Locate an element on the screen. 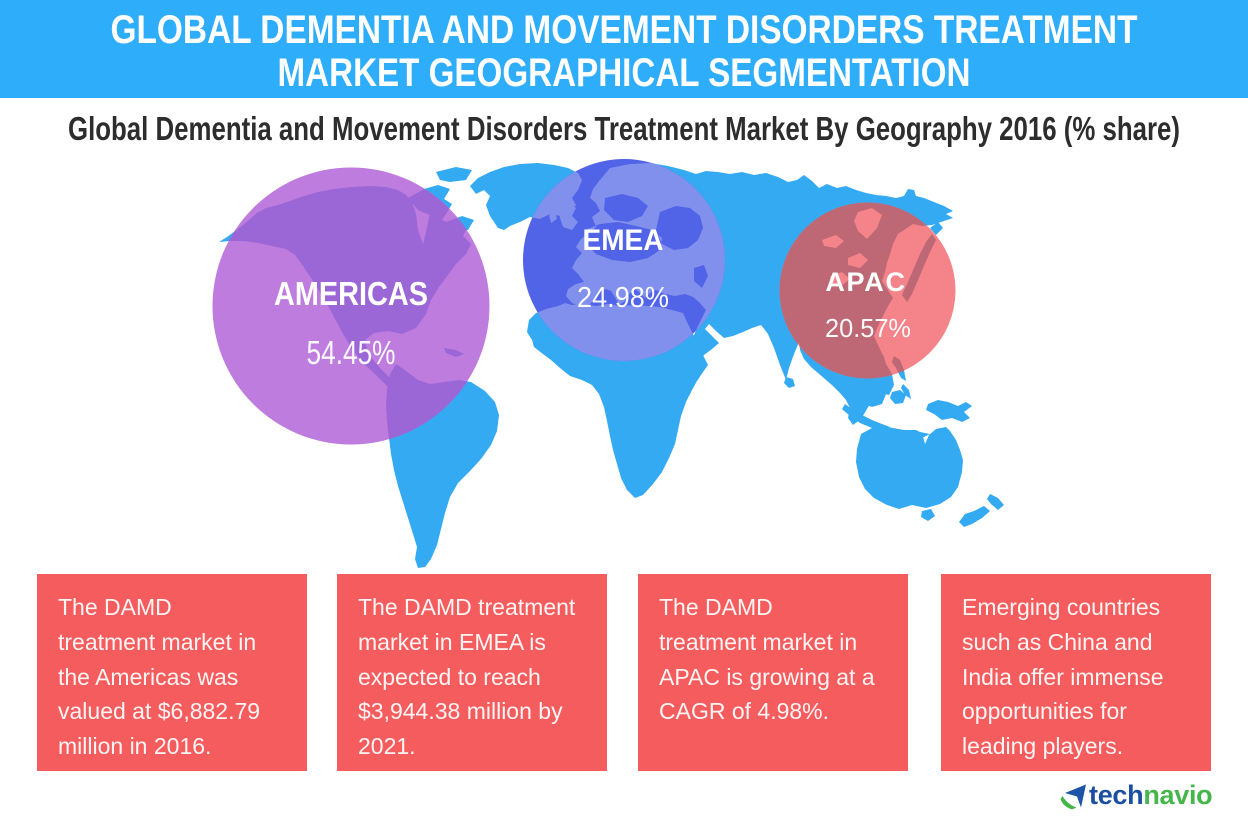 This screenshot has width=1248, height=816. svg-text: 54.45% is located at coordinates (351, 353).